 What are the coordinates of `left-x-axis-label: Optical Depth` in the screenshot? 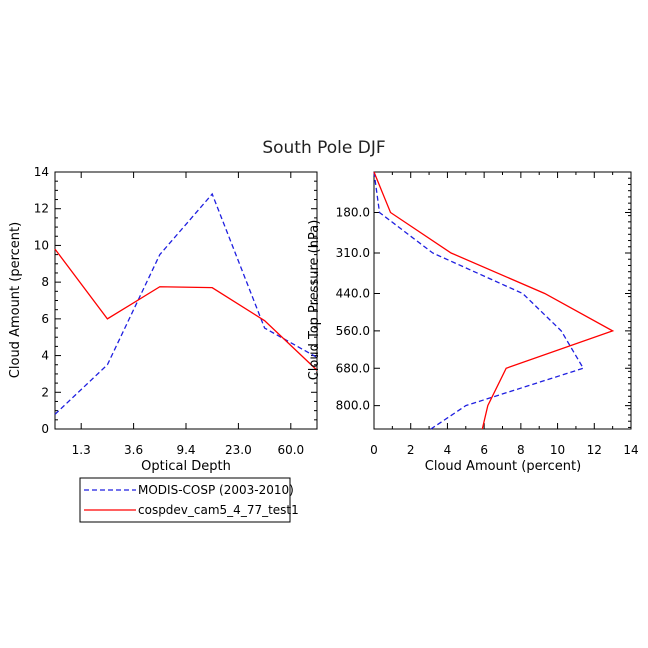 It's located at (186, 466).